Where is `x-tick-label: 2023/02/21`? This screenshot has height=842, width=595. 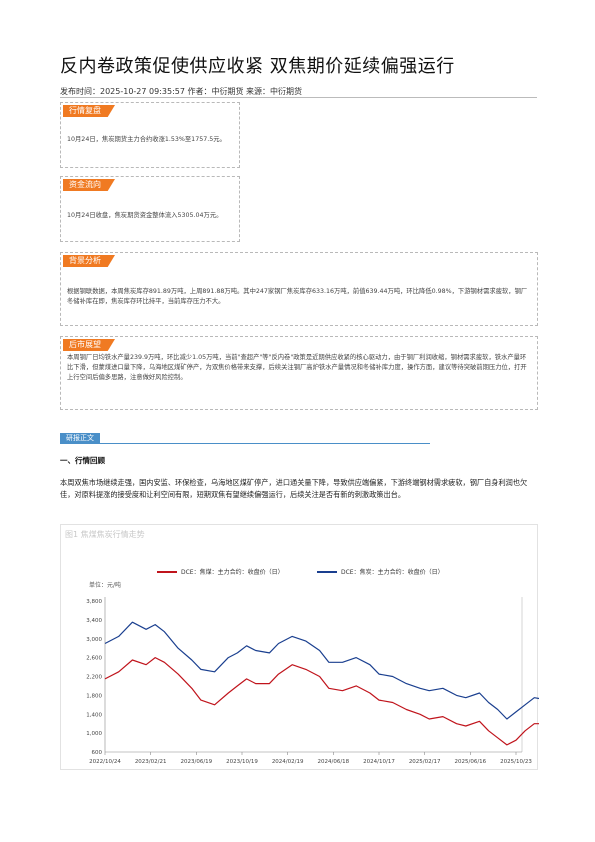 x-tick-label: 2023/02/21 is located at coordinates (151, 762).